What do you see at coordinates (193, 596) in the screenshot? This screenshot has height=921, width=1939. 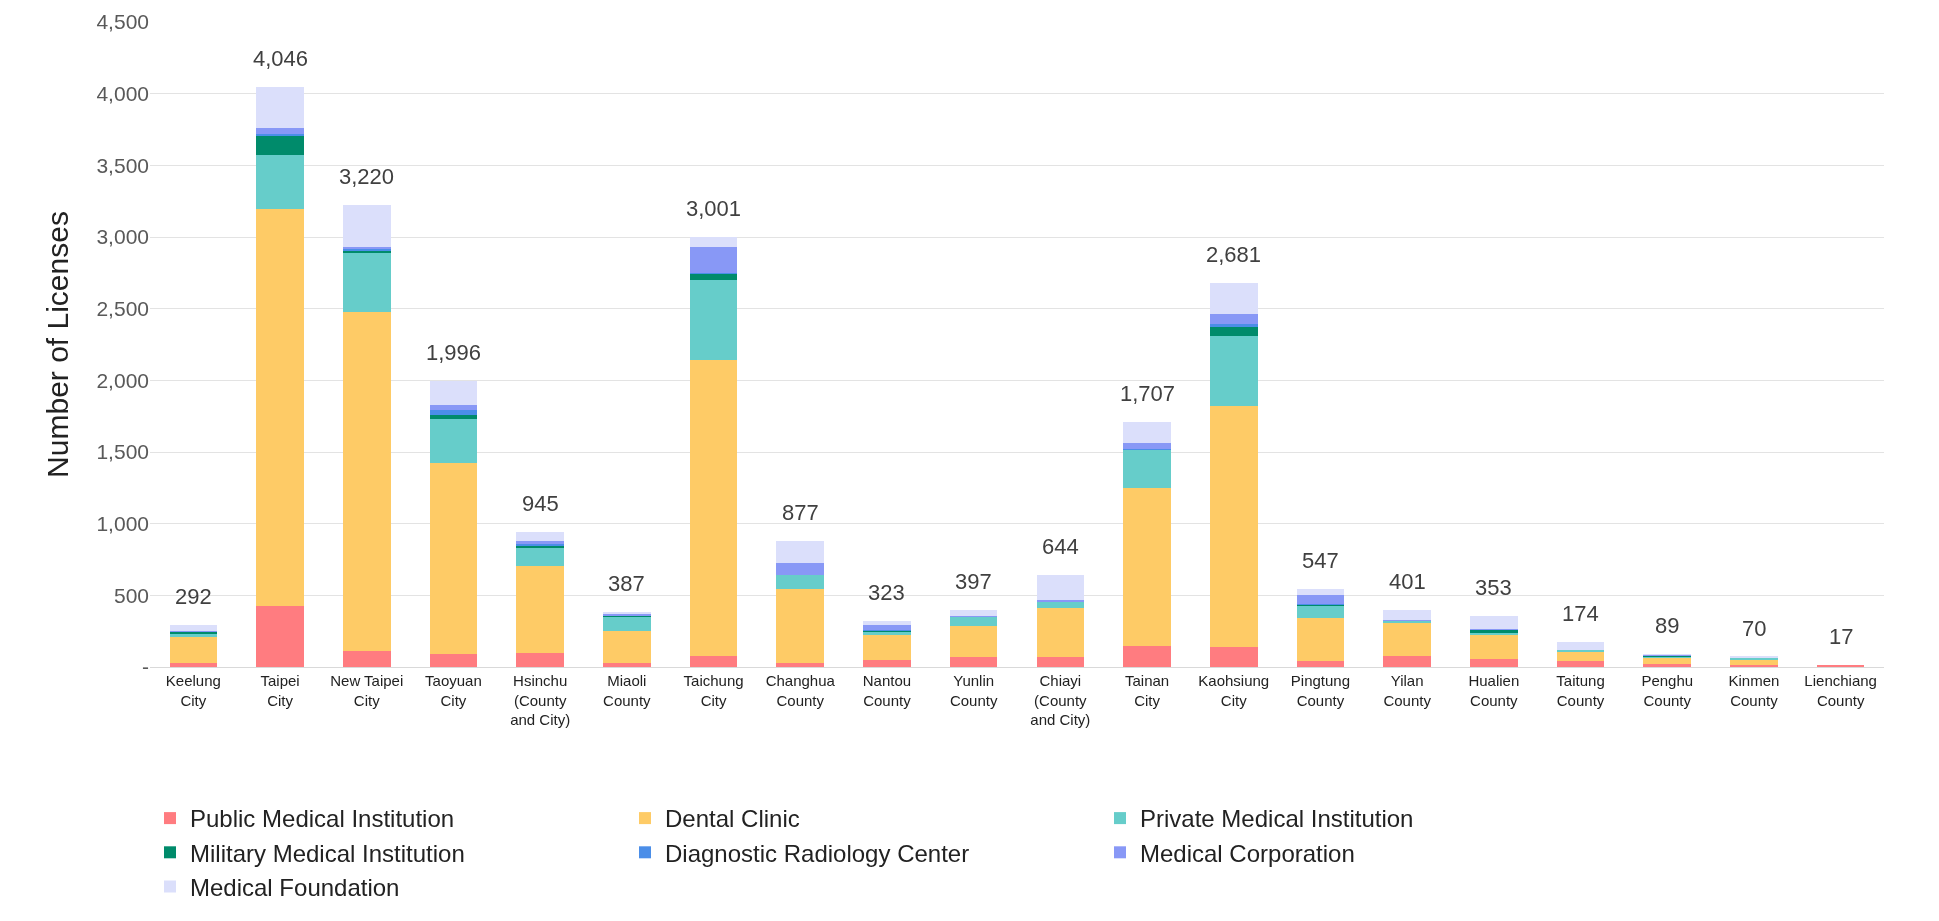 I see `total-label: 292` at bounding box center [193, 596].